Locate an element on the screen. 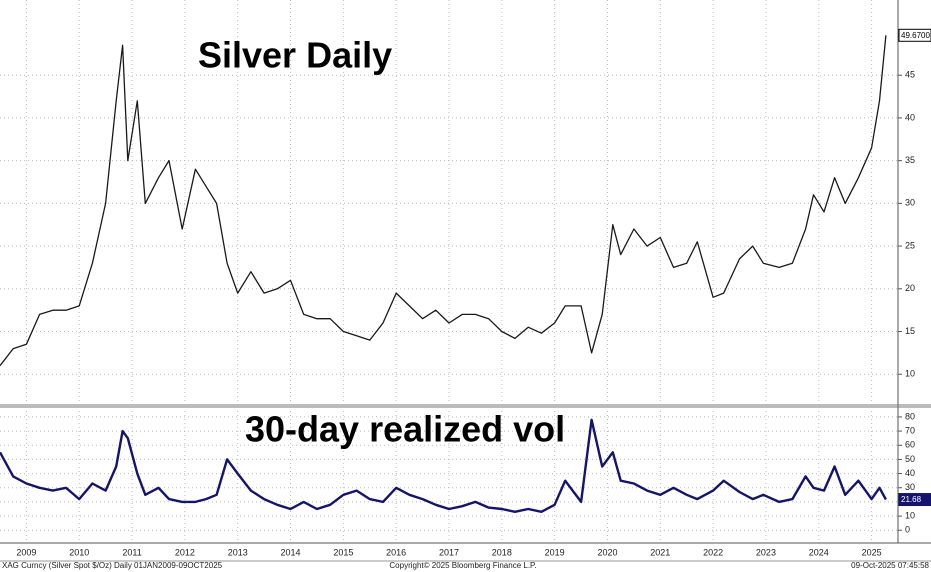 This screenshot has height=572, width=931. chart-title: Silver Daily is located at coordinates (295, 55).